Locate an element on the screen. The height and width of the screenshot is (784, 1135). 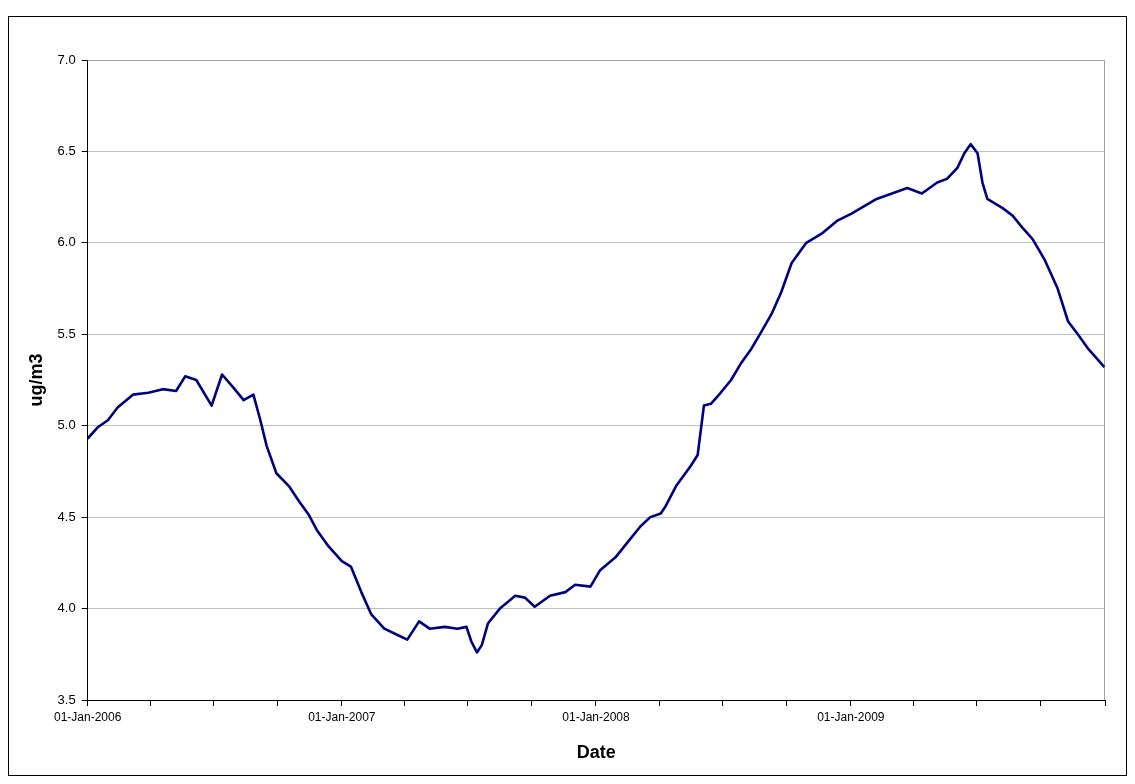
y-tick-label: 5.5 is located at coordinates (66, 333).